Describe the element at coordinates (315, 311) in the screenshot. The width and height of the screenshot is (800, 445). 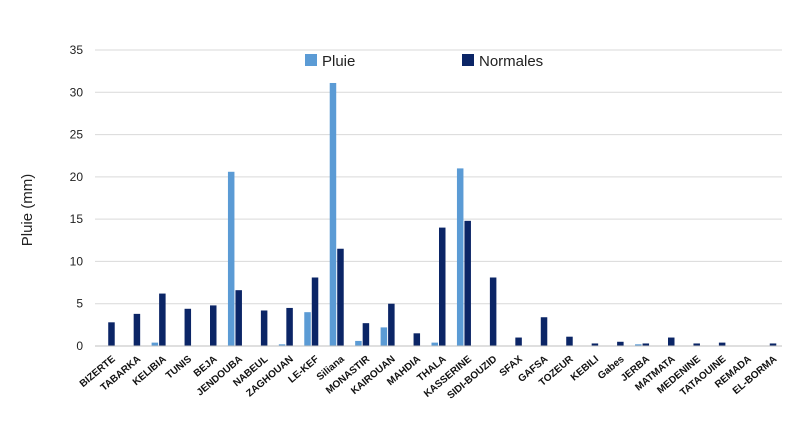
I see `bar-normales-le-kef` at that location.